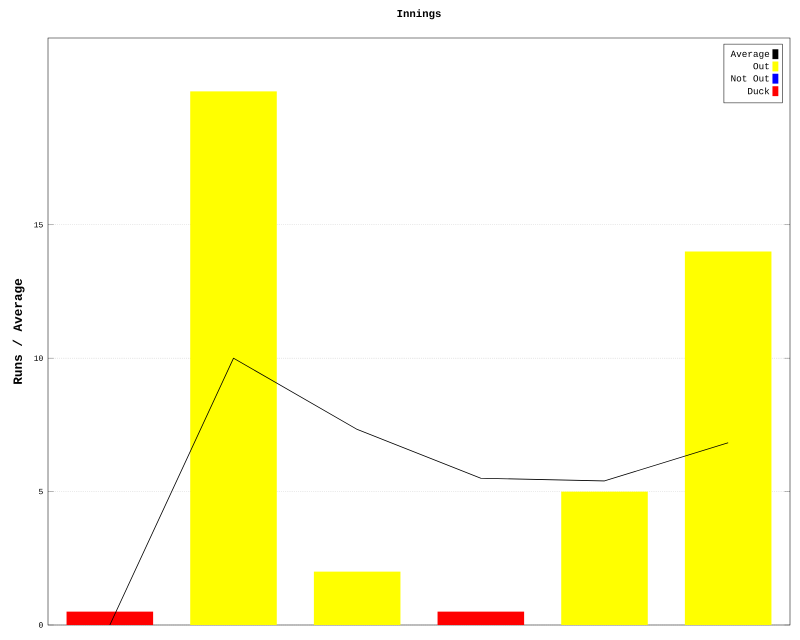 This screenshot has height=640, width=800. What do you see at coordinates (759, 90) in the screenshot?
I see `legend-label: Duck` at bounding box center [759, 90].